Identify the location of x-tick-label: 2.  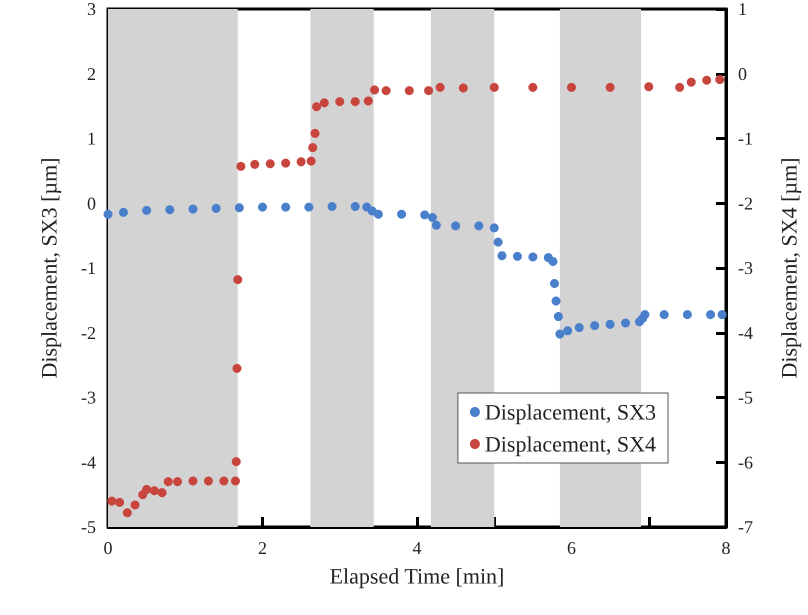
(262, 548).